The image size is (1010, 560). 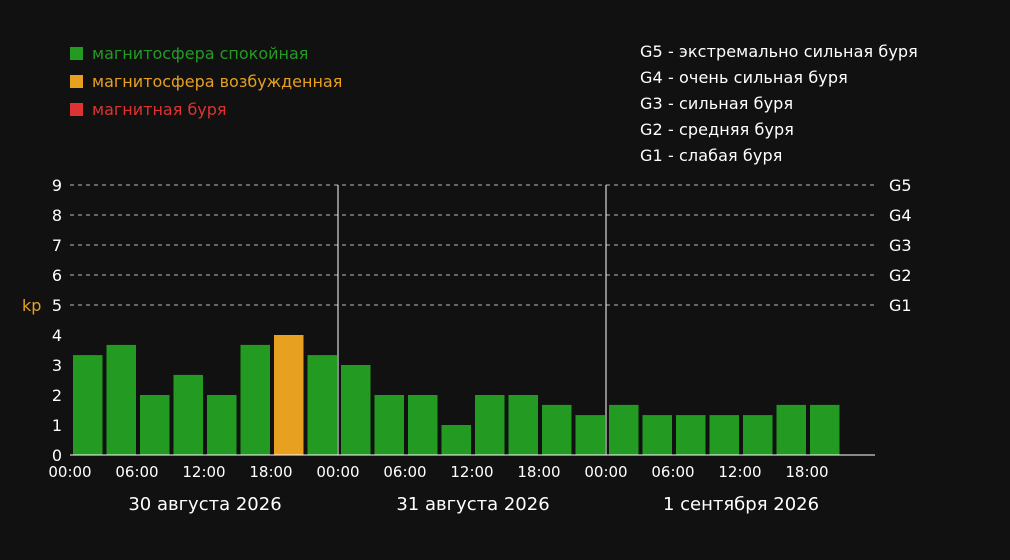 I want to click on y-tick-label: 8, so click(x=57, y=215).